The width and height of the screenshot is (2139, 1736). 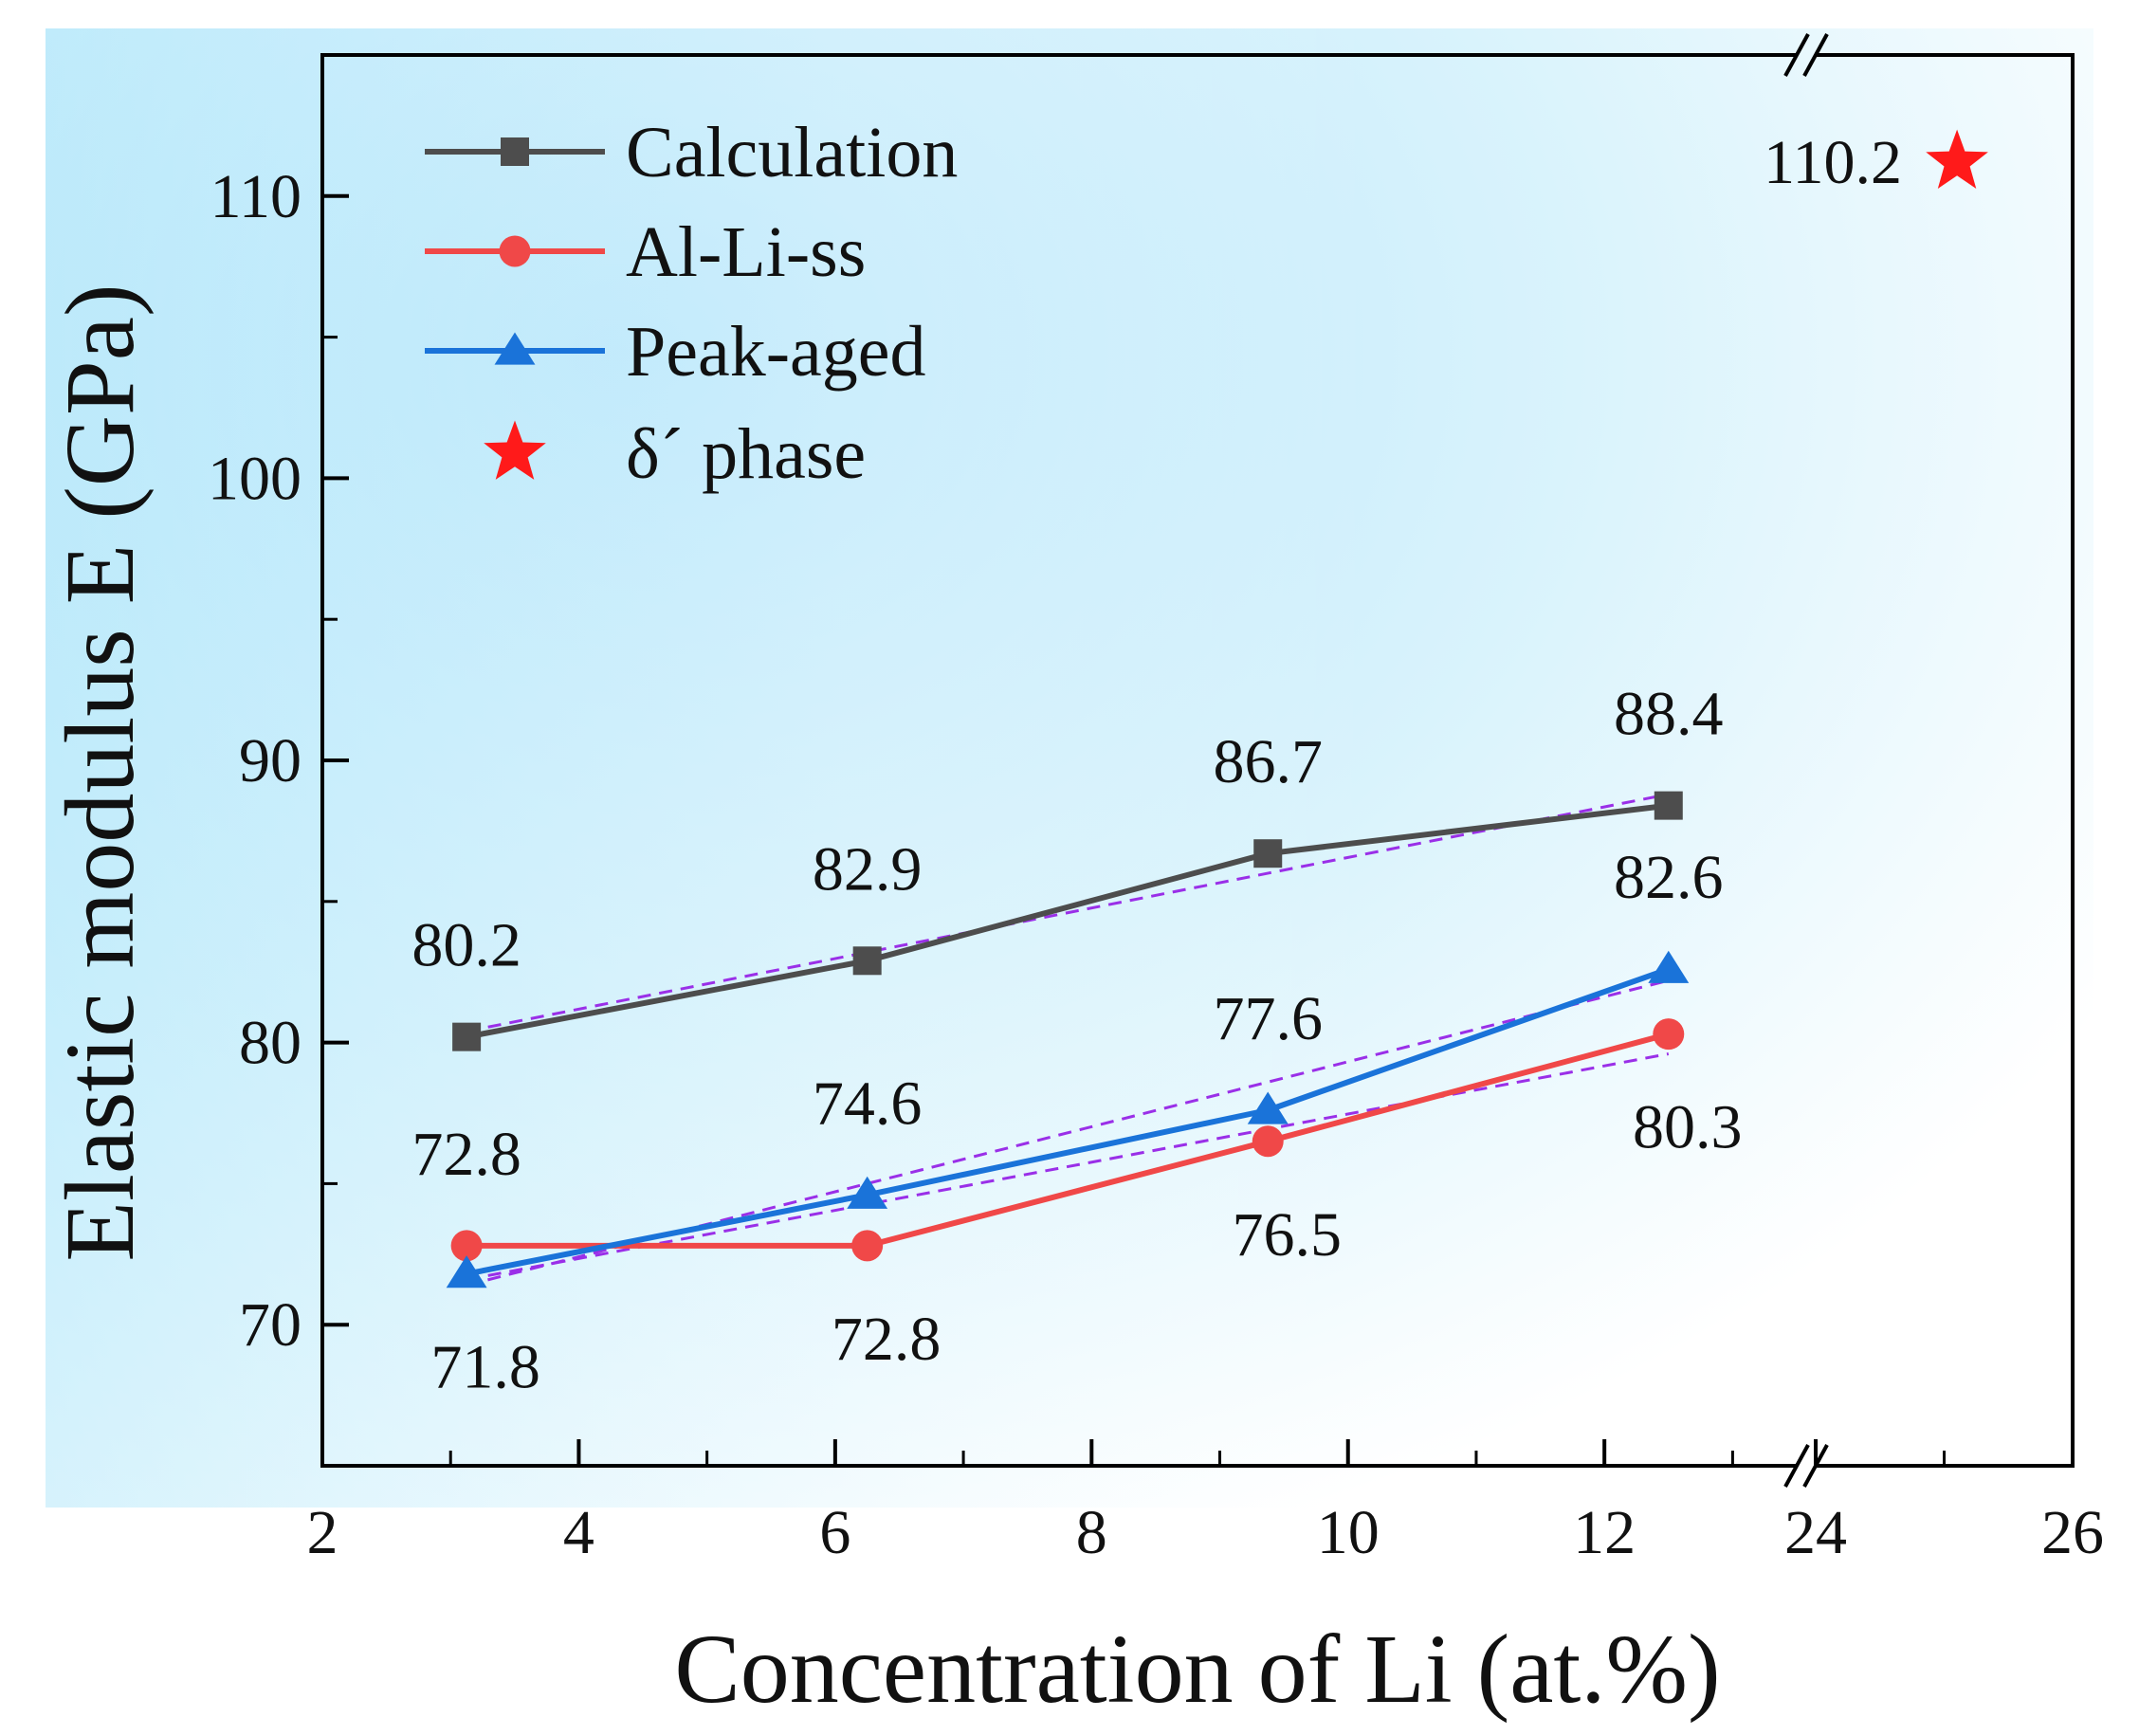 I want to click on y-tick-label: 90, so click(x=270, y=760).